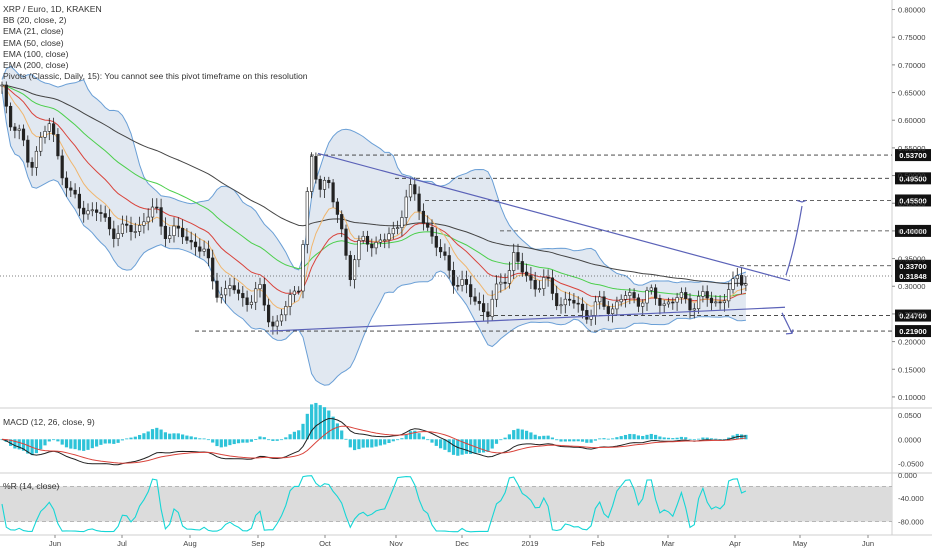  What do you see at coordinates (190, 543) in the screenshot?
I see `time-tick-label: Aug` at bounding box center [190, 543].